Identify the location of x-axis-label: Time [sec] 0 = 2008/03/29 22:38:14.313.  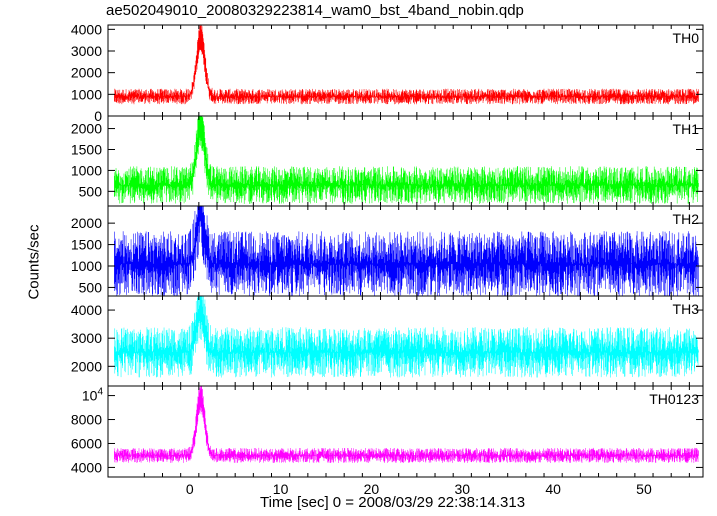
(393, 502).